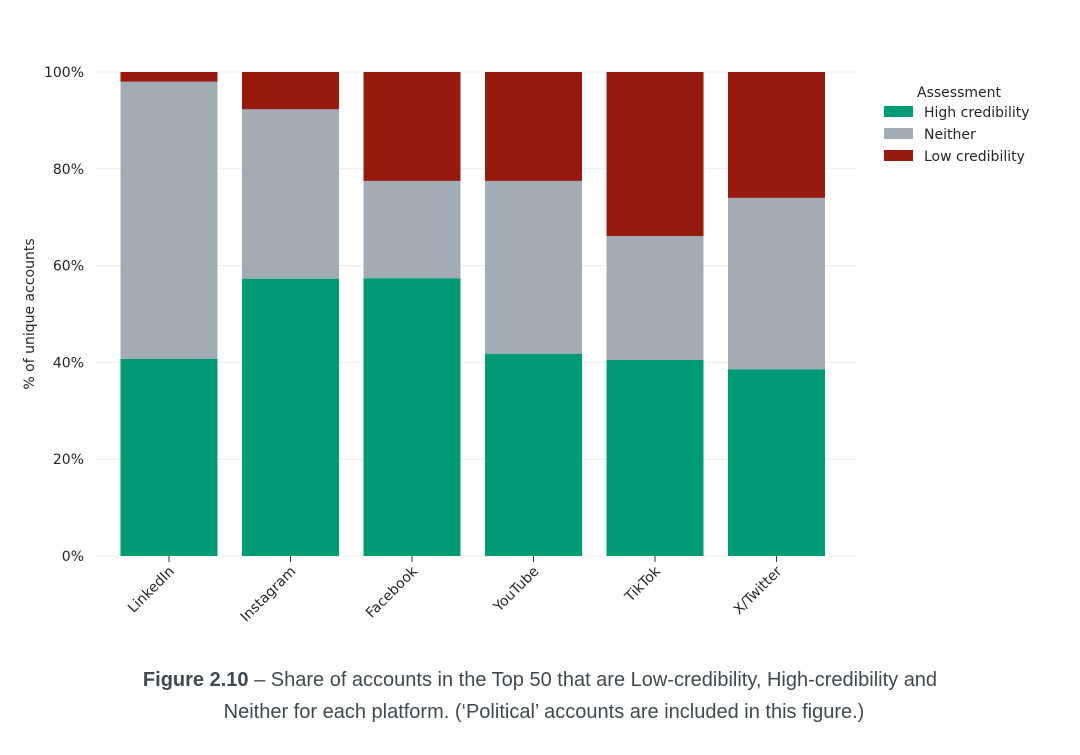 Image resolution: width=1080 pixels, height=755 pixels. I want to click on y-axis: 0% 20% 40% 60% 80% 100%, so click(64, 315).